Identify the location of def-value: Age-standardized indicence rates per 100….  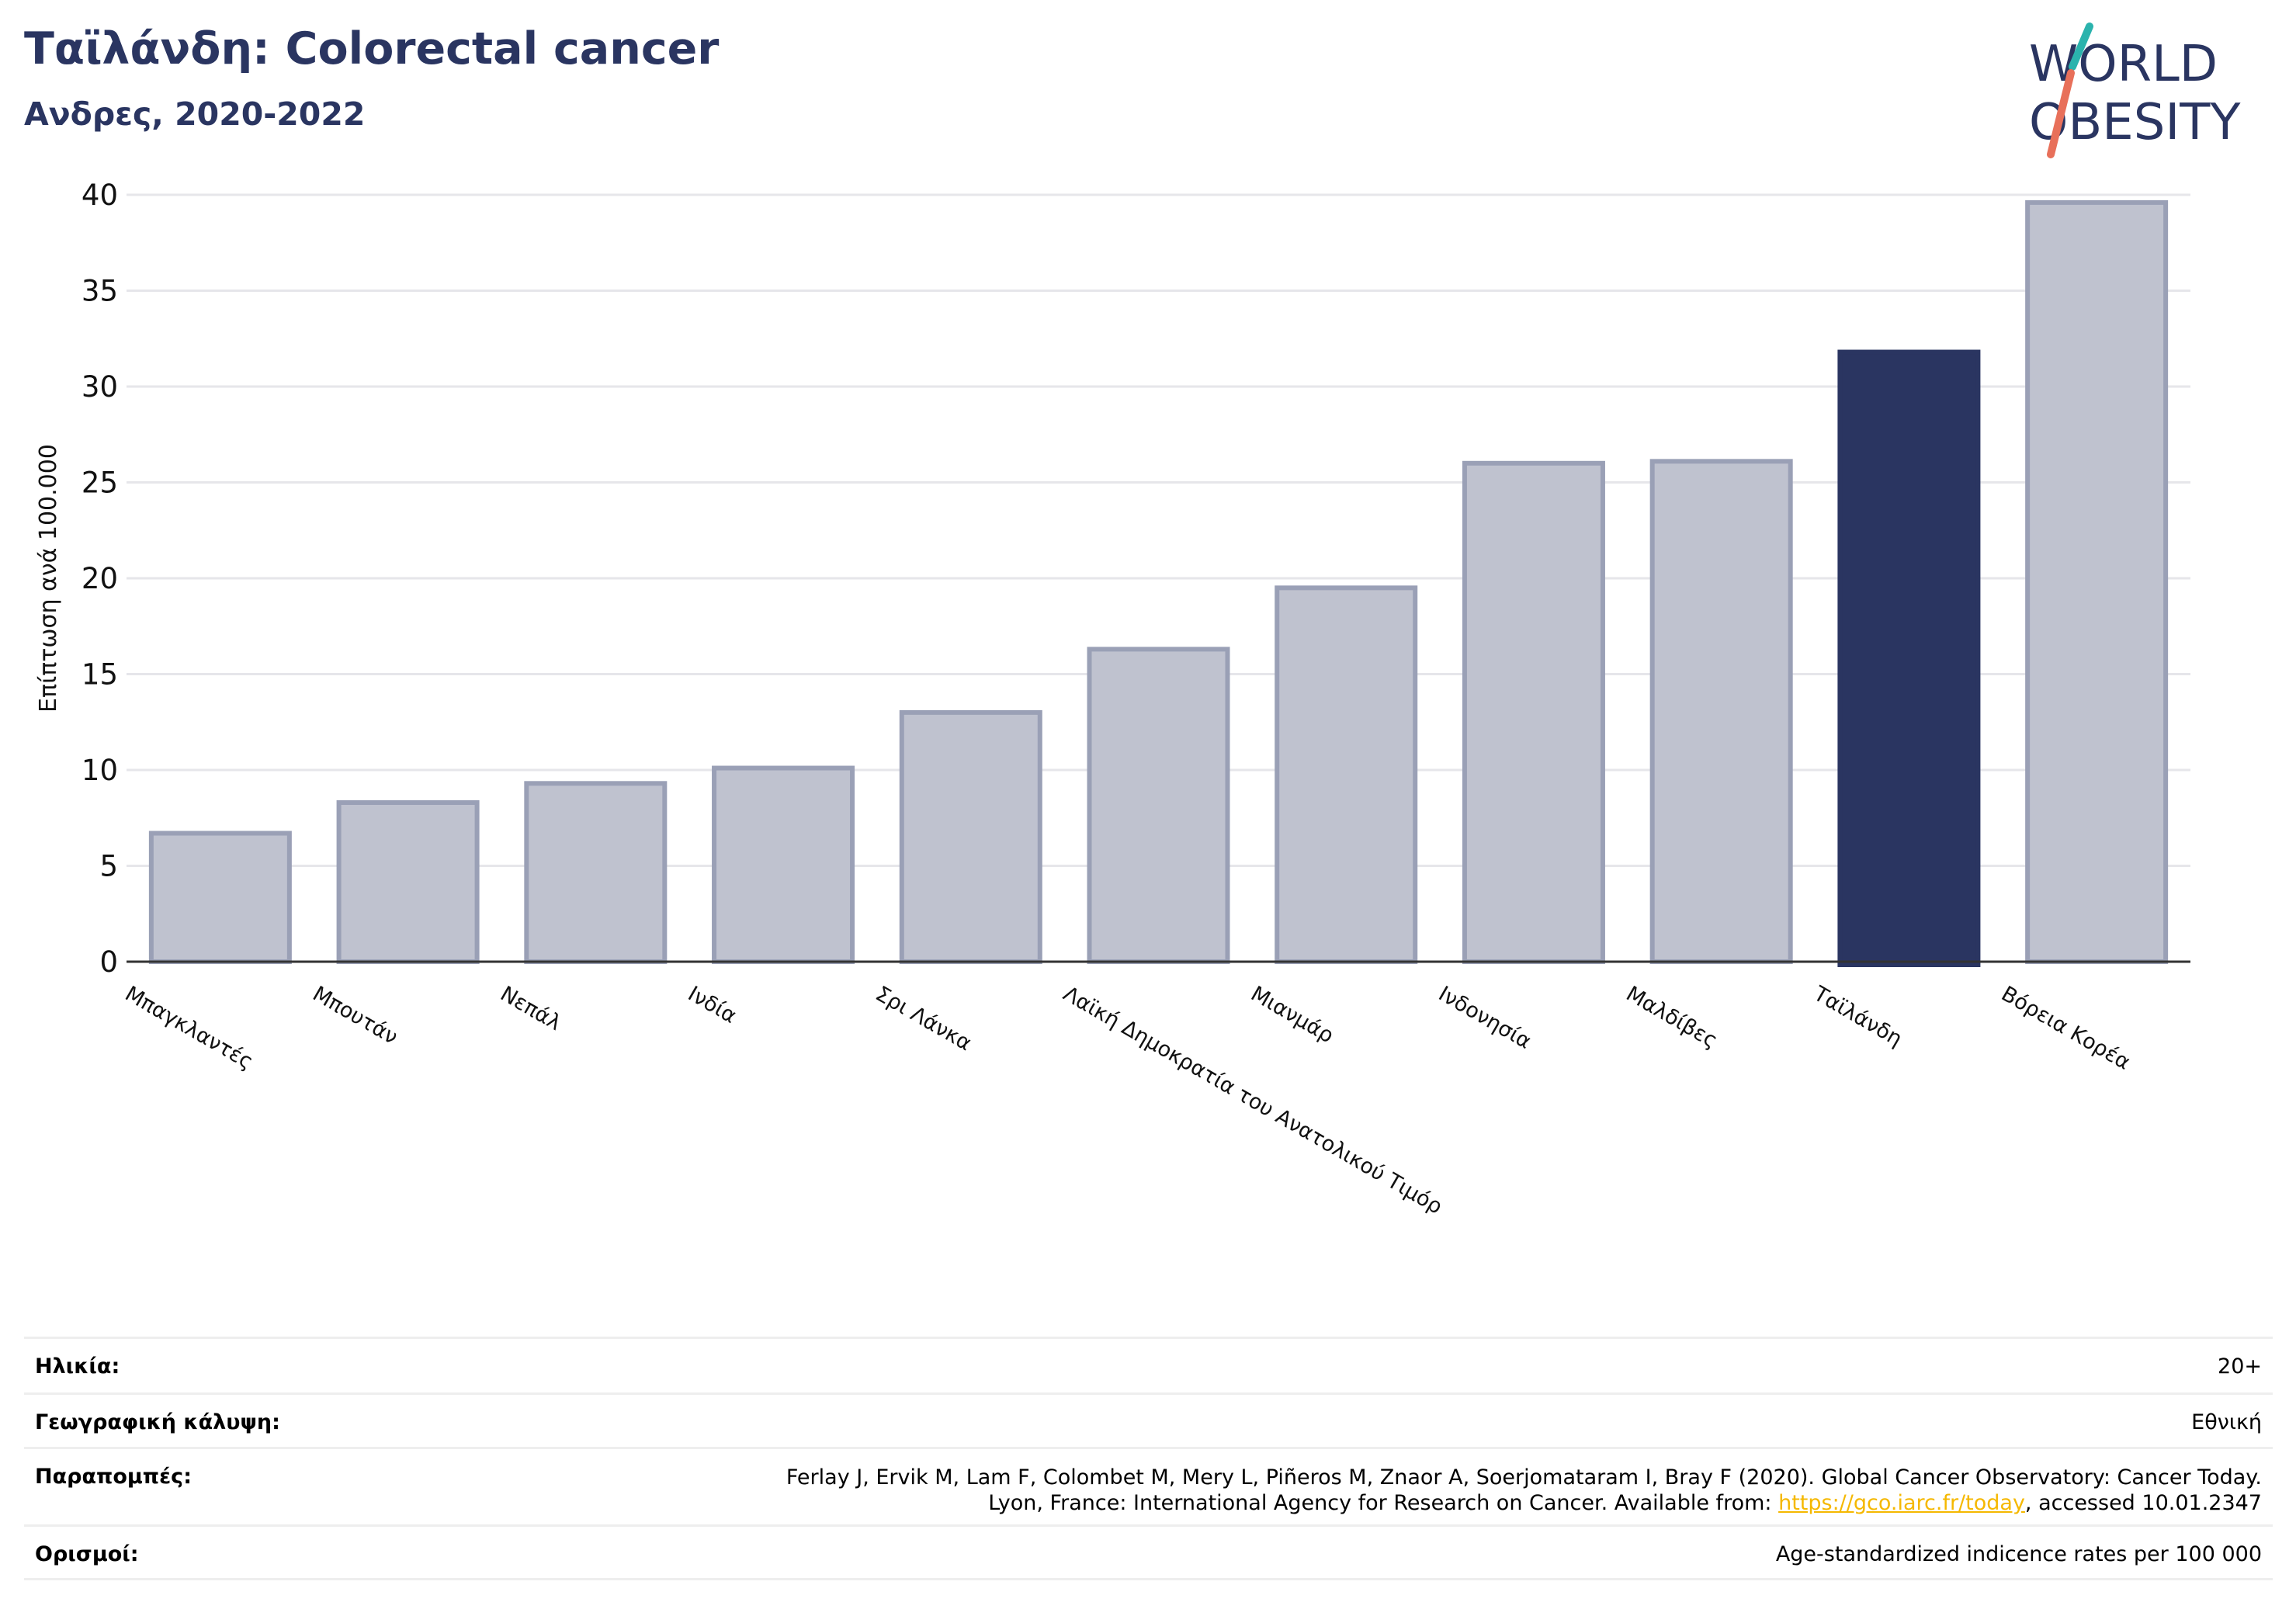
(2018, 1554).